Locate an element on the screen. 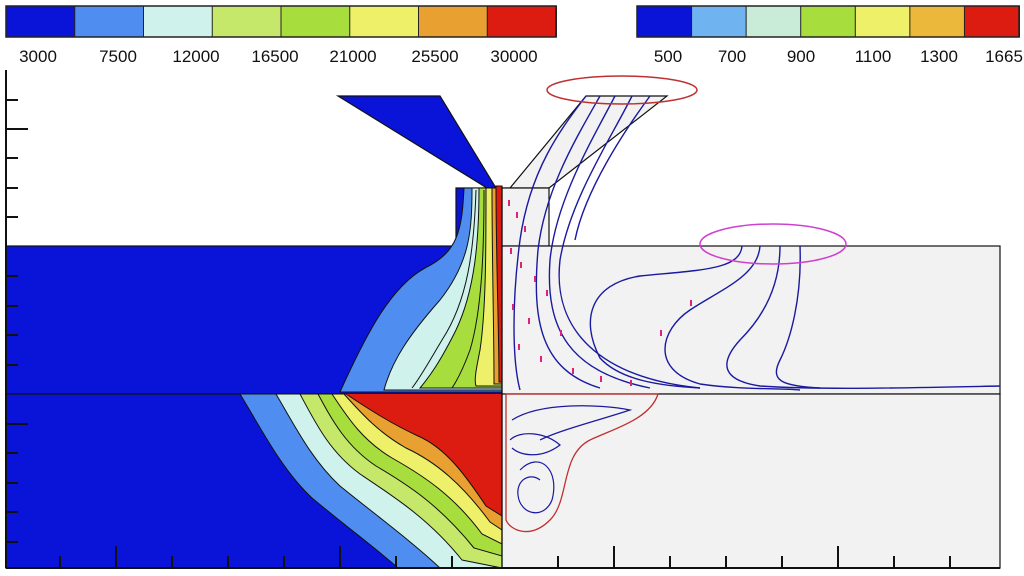 This screenshot has height=576, width=1024. left-colorbar-label-0: 3000 is located at coordinates (38, 56).